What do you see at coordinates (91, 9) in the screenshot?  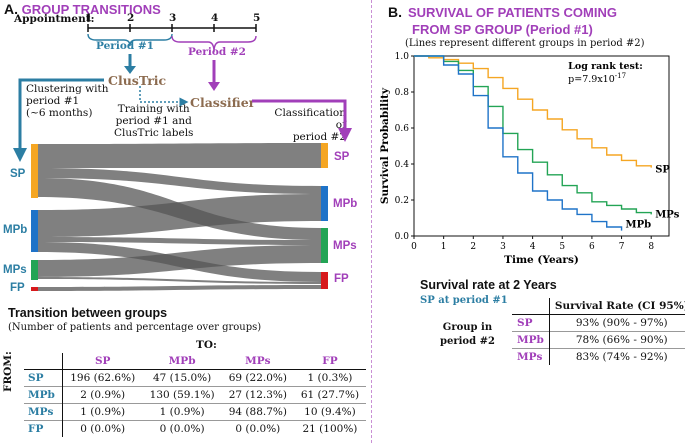 I see `panel-a-heading: GROUP TRANSITIONS` at bounding box center [91, 9].